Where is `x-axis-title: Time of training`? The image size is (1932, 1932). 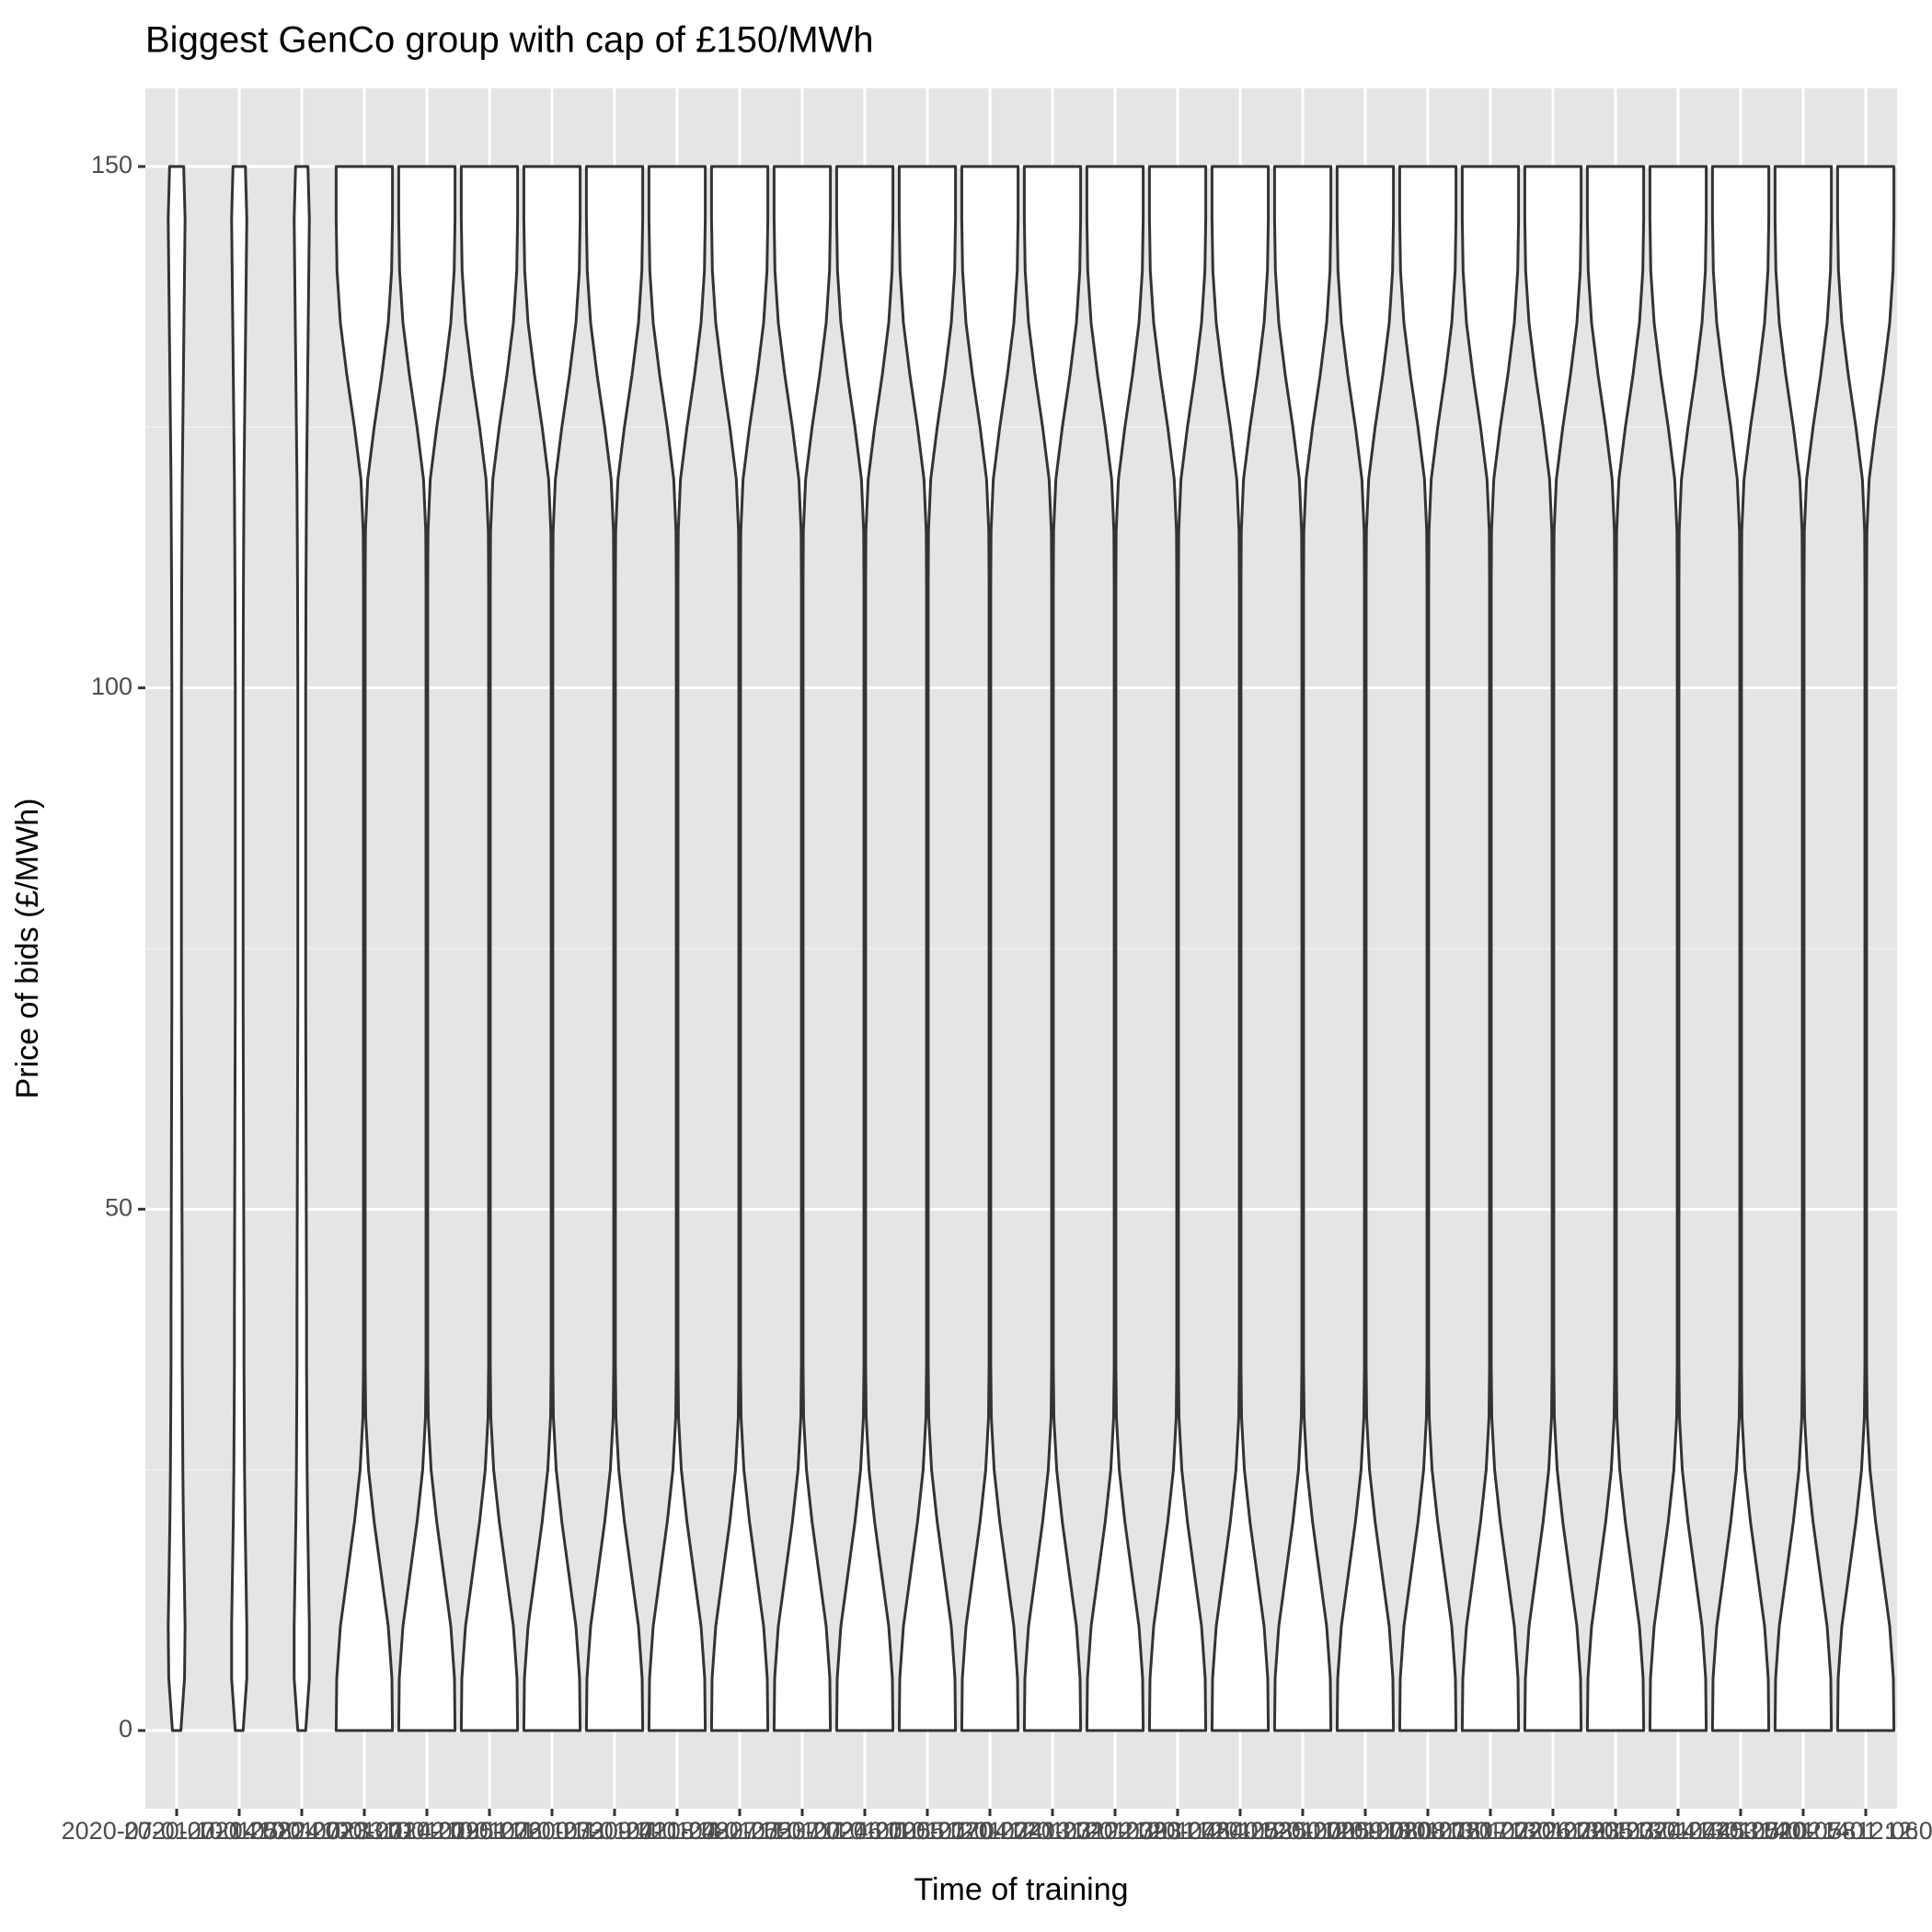 x-axis-title: Time of training is located at coordinates (1021, 1890).